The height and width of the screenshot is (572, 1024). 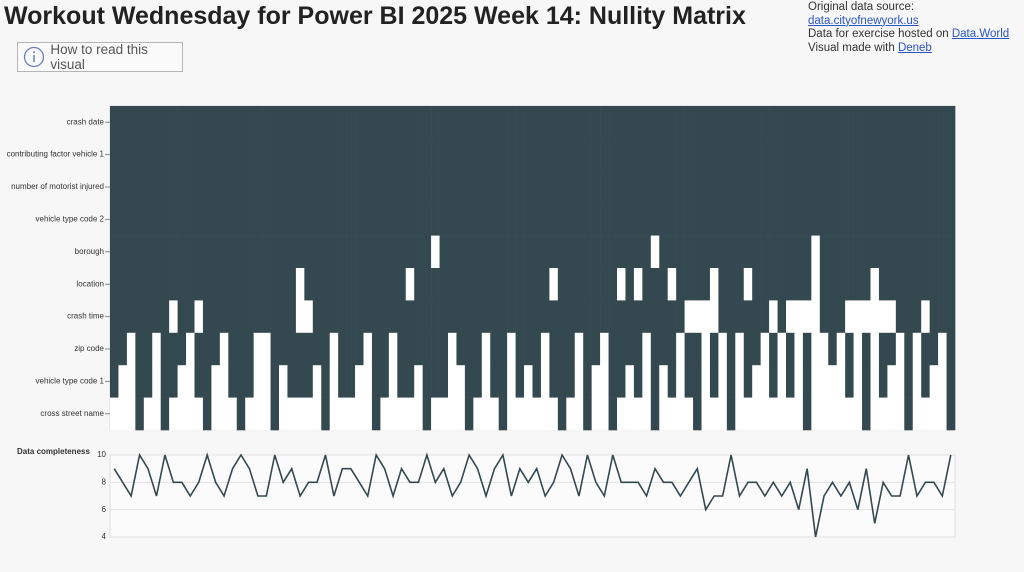 What do you see at coordinates (100, 57) in the screenshot?
I see `help-button: How to read this visual` at bounding box center [100, 57].